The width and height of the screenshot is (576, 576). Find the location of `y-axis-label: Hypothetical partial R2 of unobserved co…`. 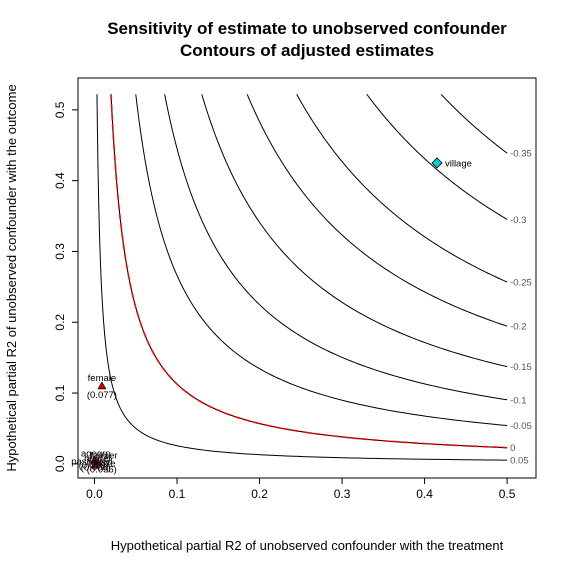

y-axis-label: Hypothetical partial R2 of unobserved co… is located at coordinates (11, 277).